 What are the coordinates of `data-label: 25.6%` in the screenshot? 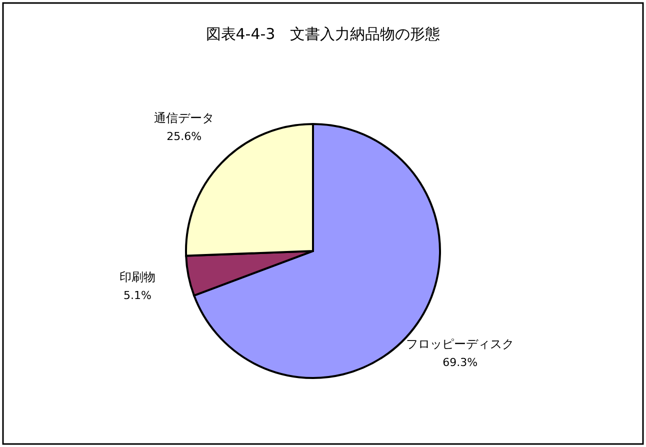 It's located at (184, 136).